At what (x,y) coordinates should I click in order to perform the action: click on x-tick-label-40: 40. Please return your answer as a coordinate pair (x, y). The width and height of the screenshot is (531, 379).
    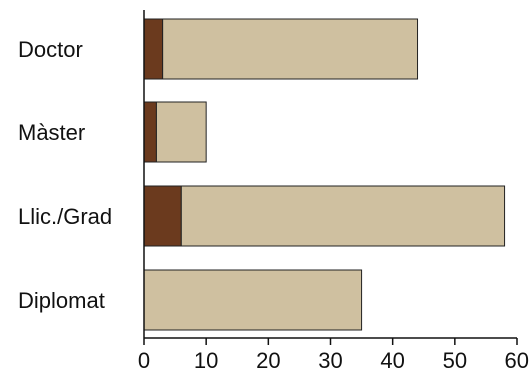
    Looking at the image, I should click on (392, 360).